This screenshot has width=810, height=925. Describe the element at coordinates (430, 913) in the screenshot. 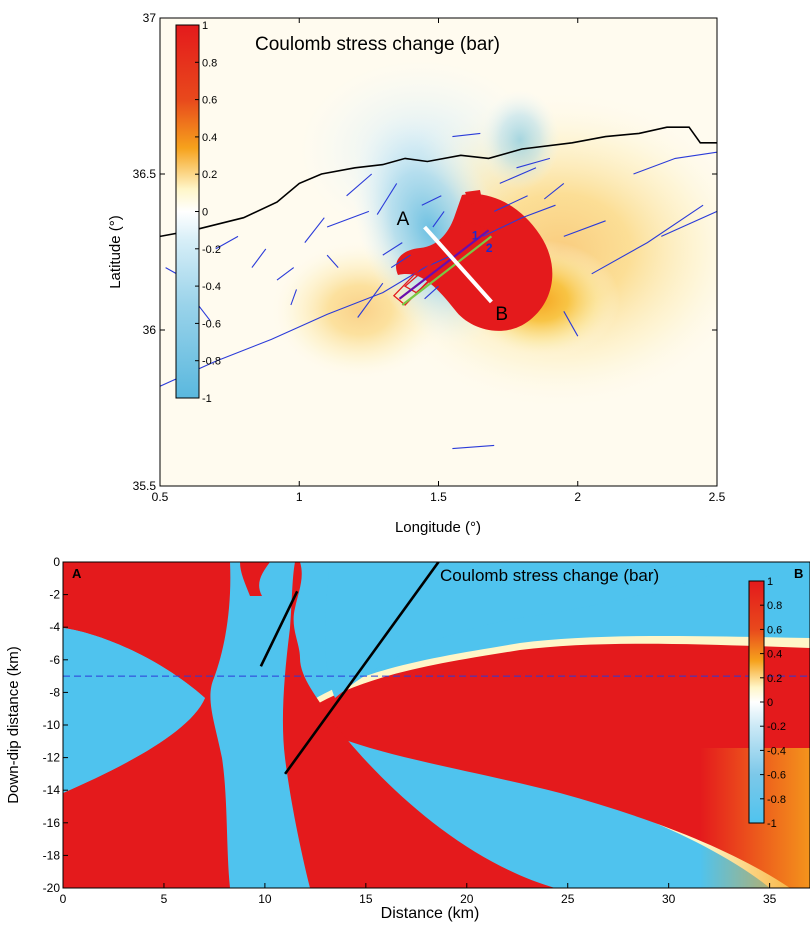

I see `cross-section-x-axis-label: Distance (km)` at that location.